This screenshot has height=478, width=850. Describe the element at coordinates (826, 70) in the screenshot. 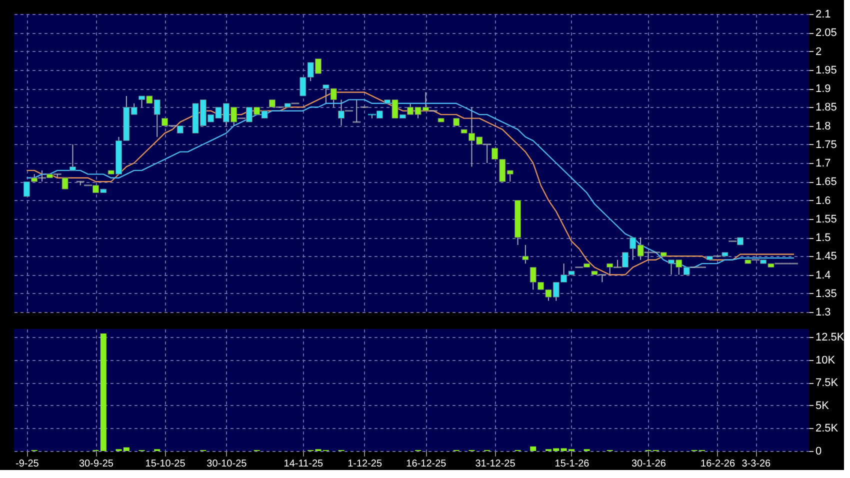

I see `y-tick-label: 1.95` at that location.